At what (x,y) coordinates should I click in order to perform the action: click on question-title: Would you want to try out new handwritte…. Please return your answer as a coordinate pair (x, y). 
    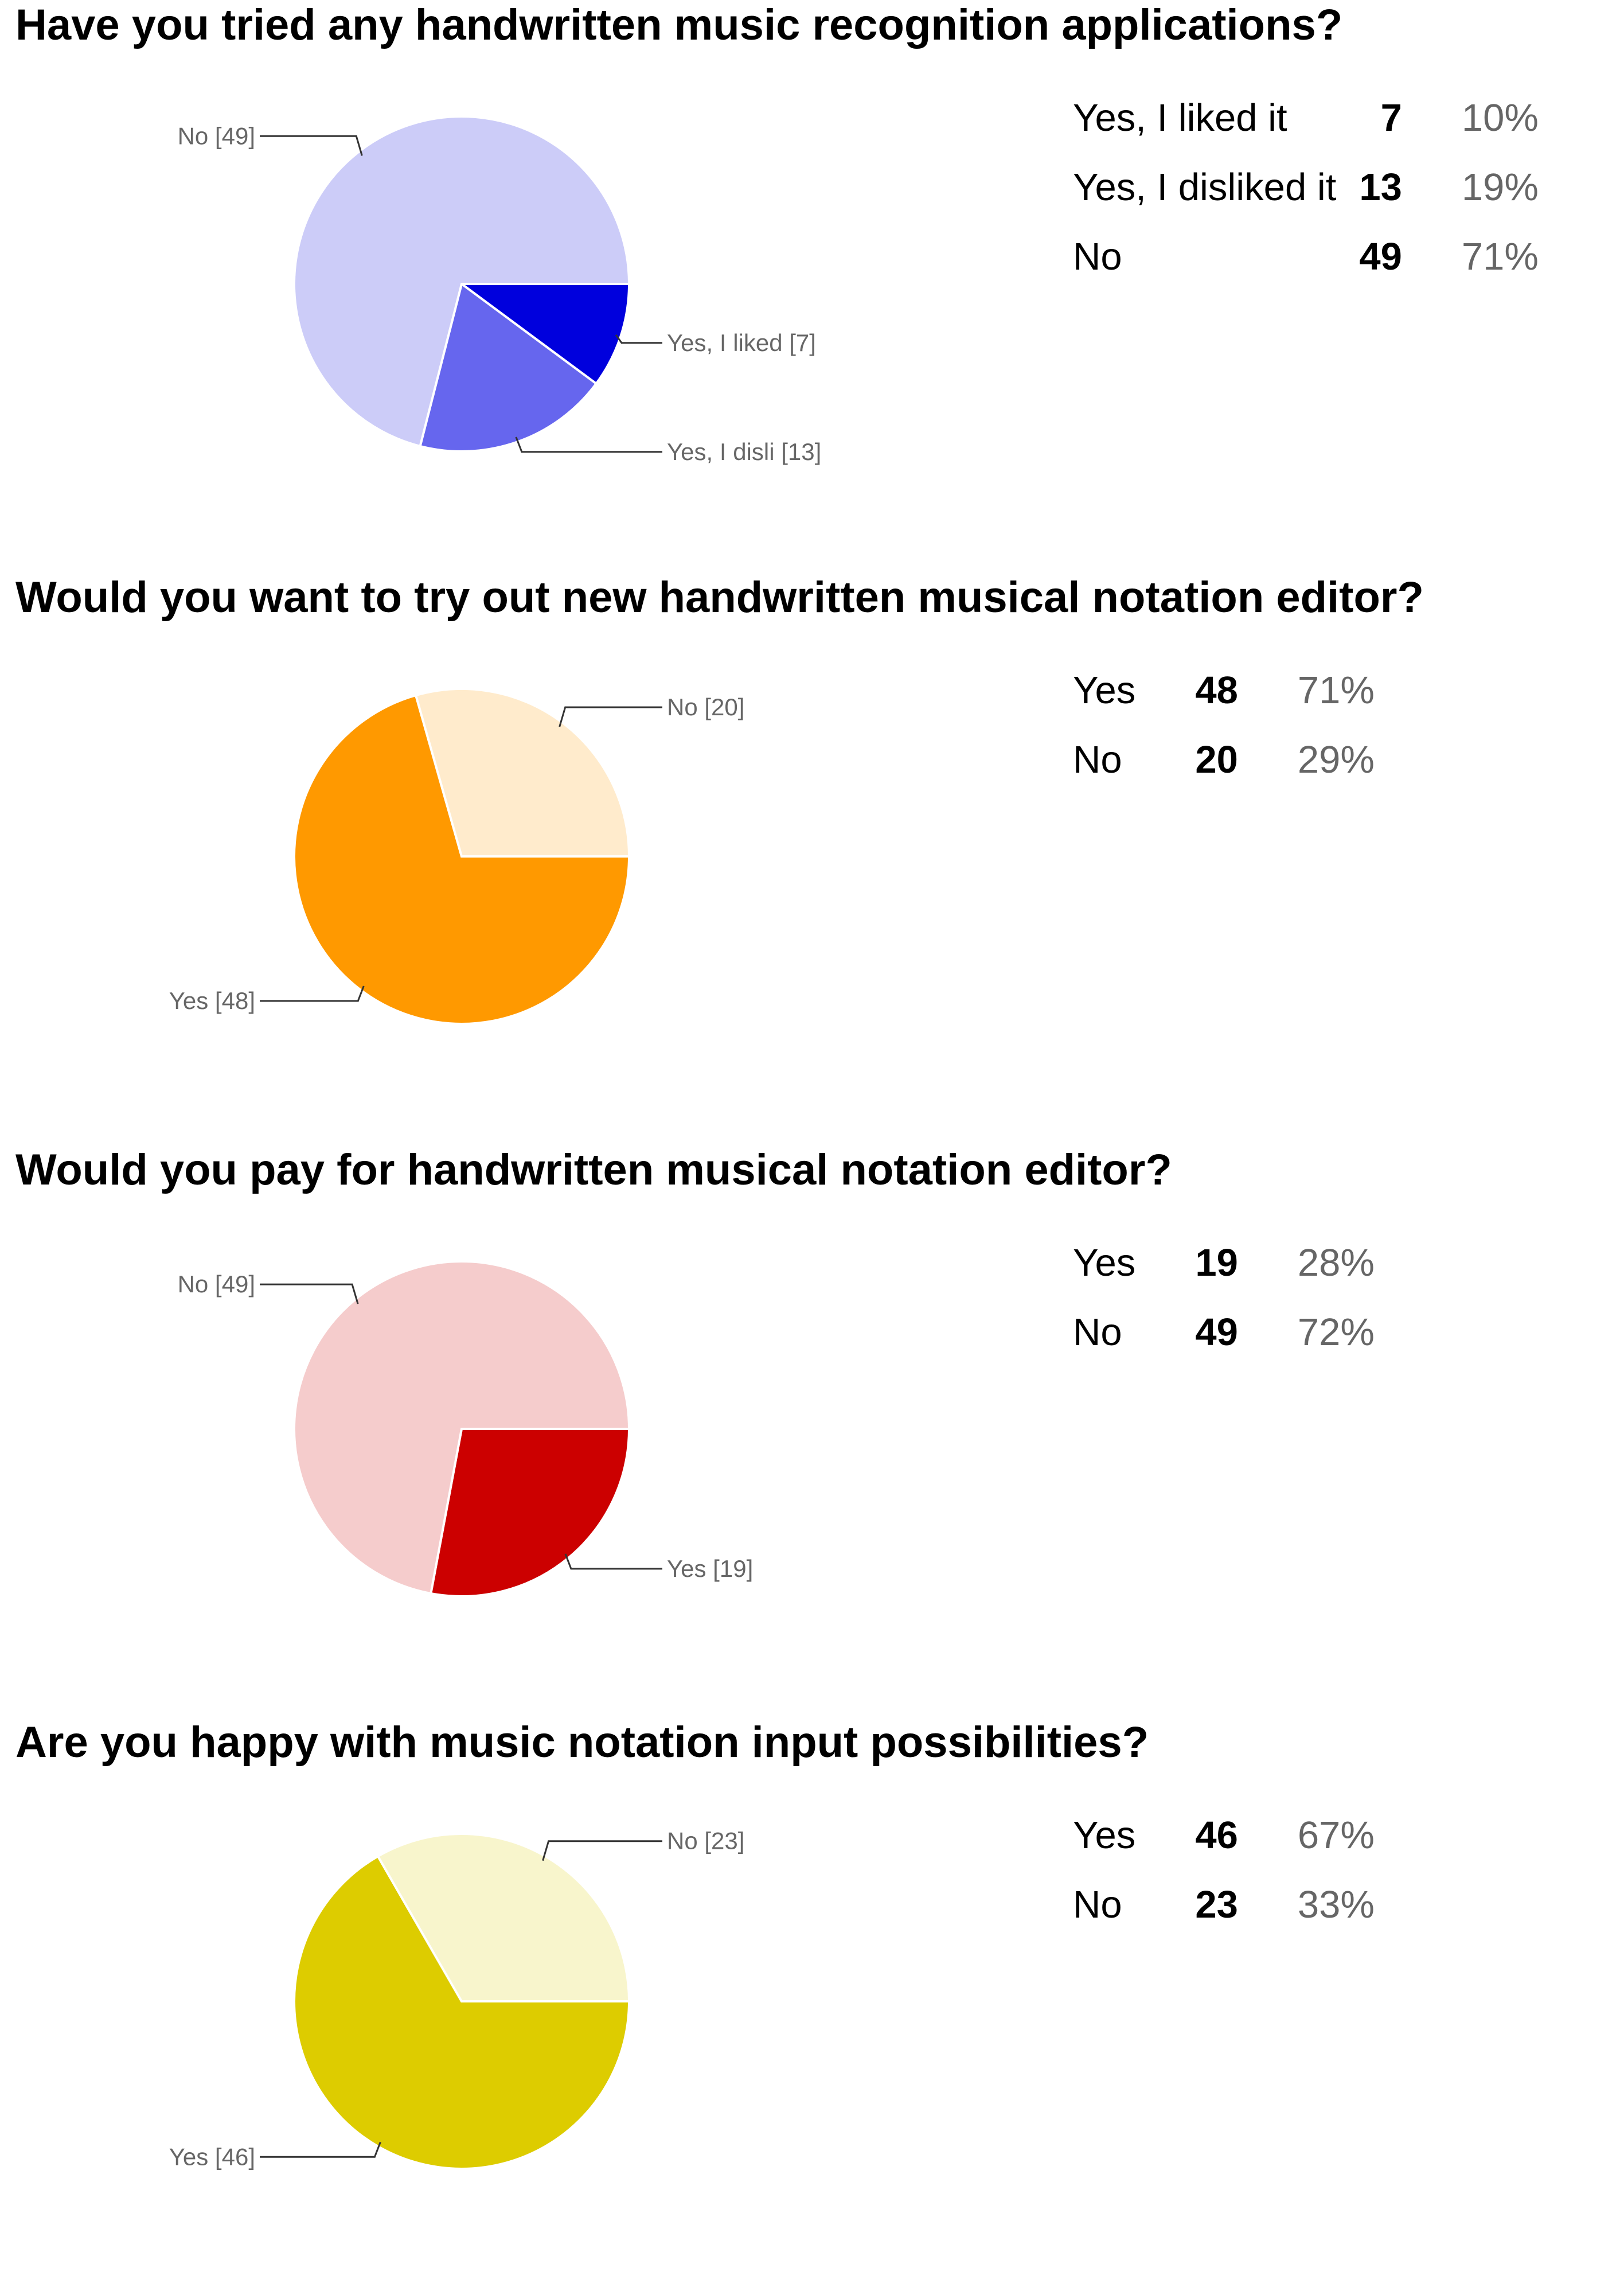
    Looking at the image, I should click on (719, 597).